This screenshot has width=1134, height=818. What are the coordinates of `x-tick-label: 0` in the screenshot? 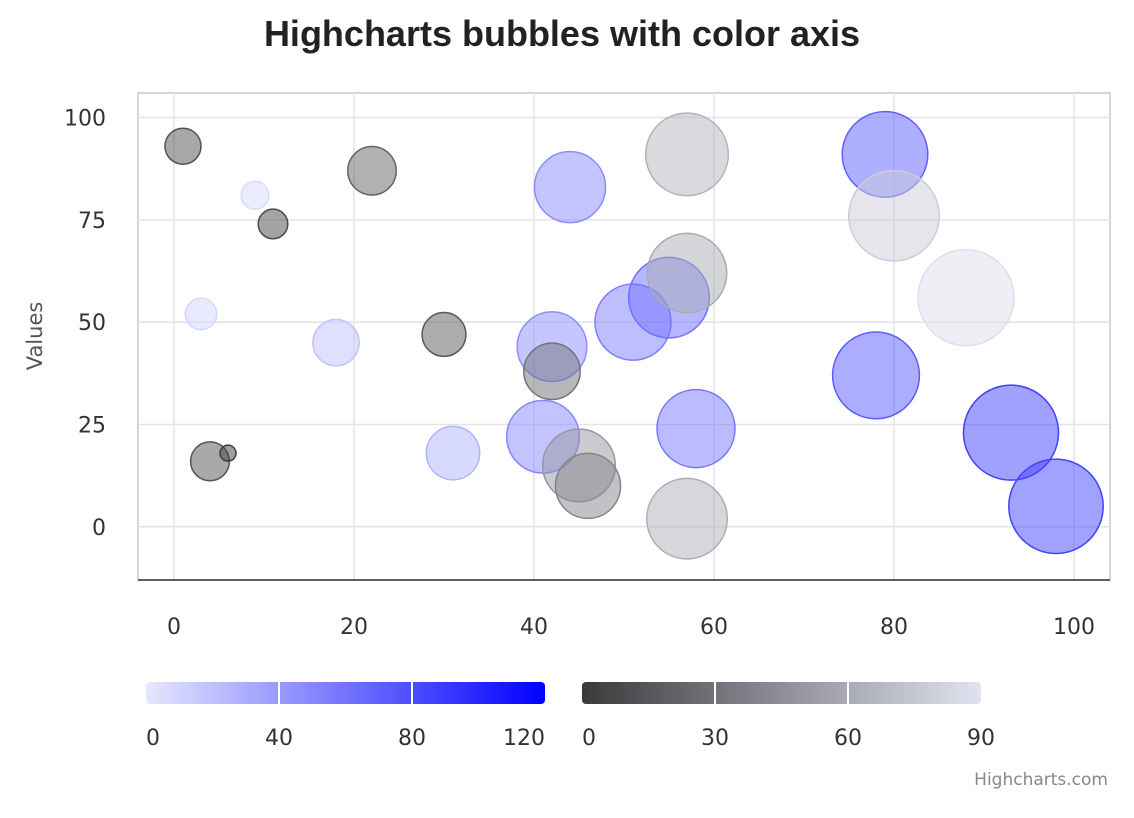 It's located at (174, 627).